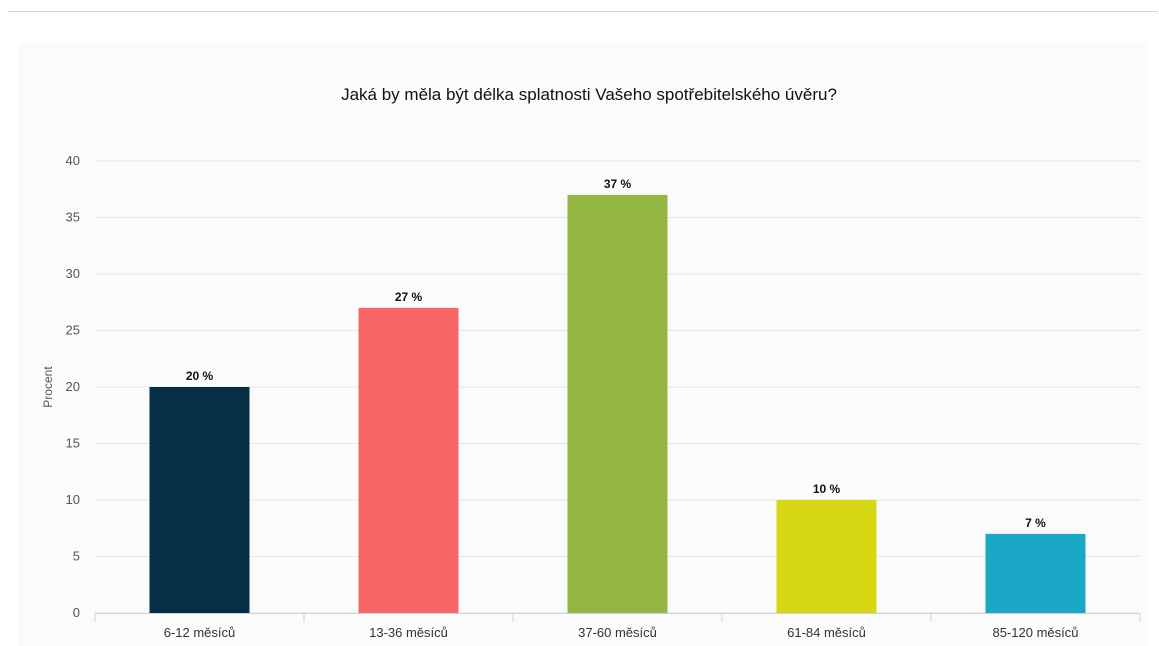 This screenshot has height=646, width=1159. What do you see at coordinates (73, 443) in the screenshot?
I see `y-tick-label: 15` at bounding box center [73, 443].